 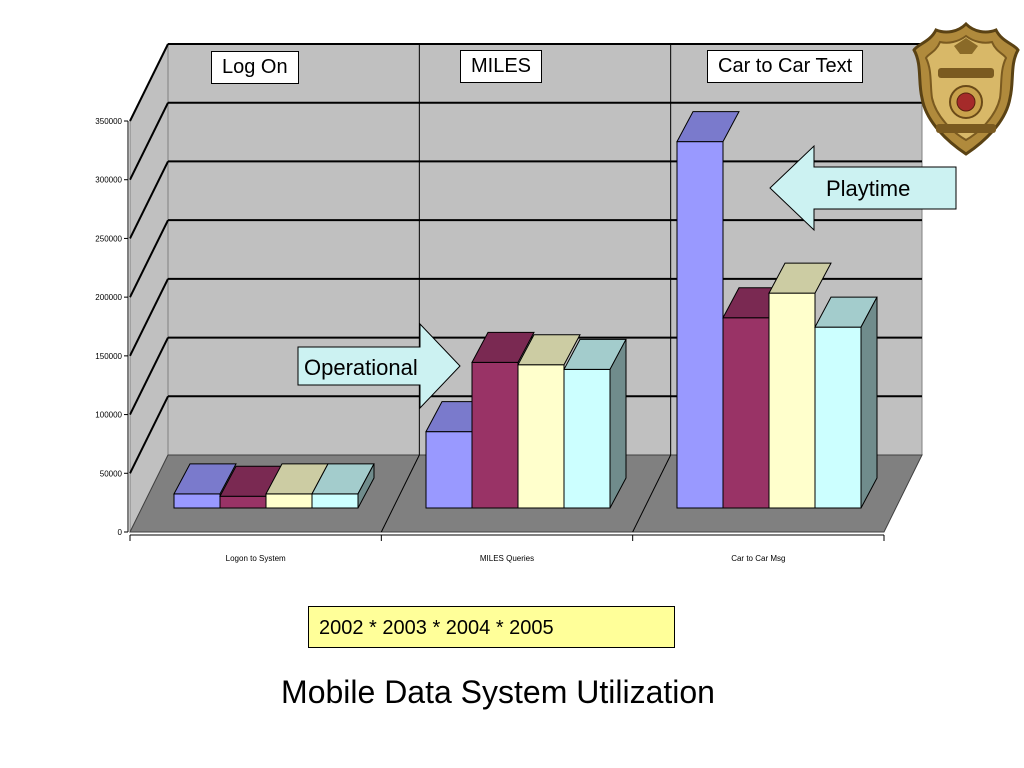 What do you see at coordinates (108, 356) in the screenshot?
I see `y-tick-label: 150000` at bounding box center [108, 356].